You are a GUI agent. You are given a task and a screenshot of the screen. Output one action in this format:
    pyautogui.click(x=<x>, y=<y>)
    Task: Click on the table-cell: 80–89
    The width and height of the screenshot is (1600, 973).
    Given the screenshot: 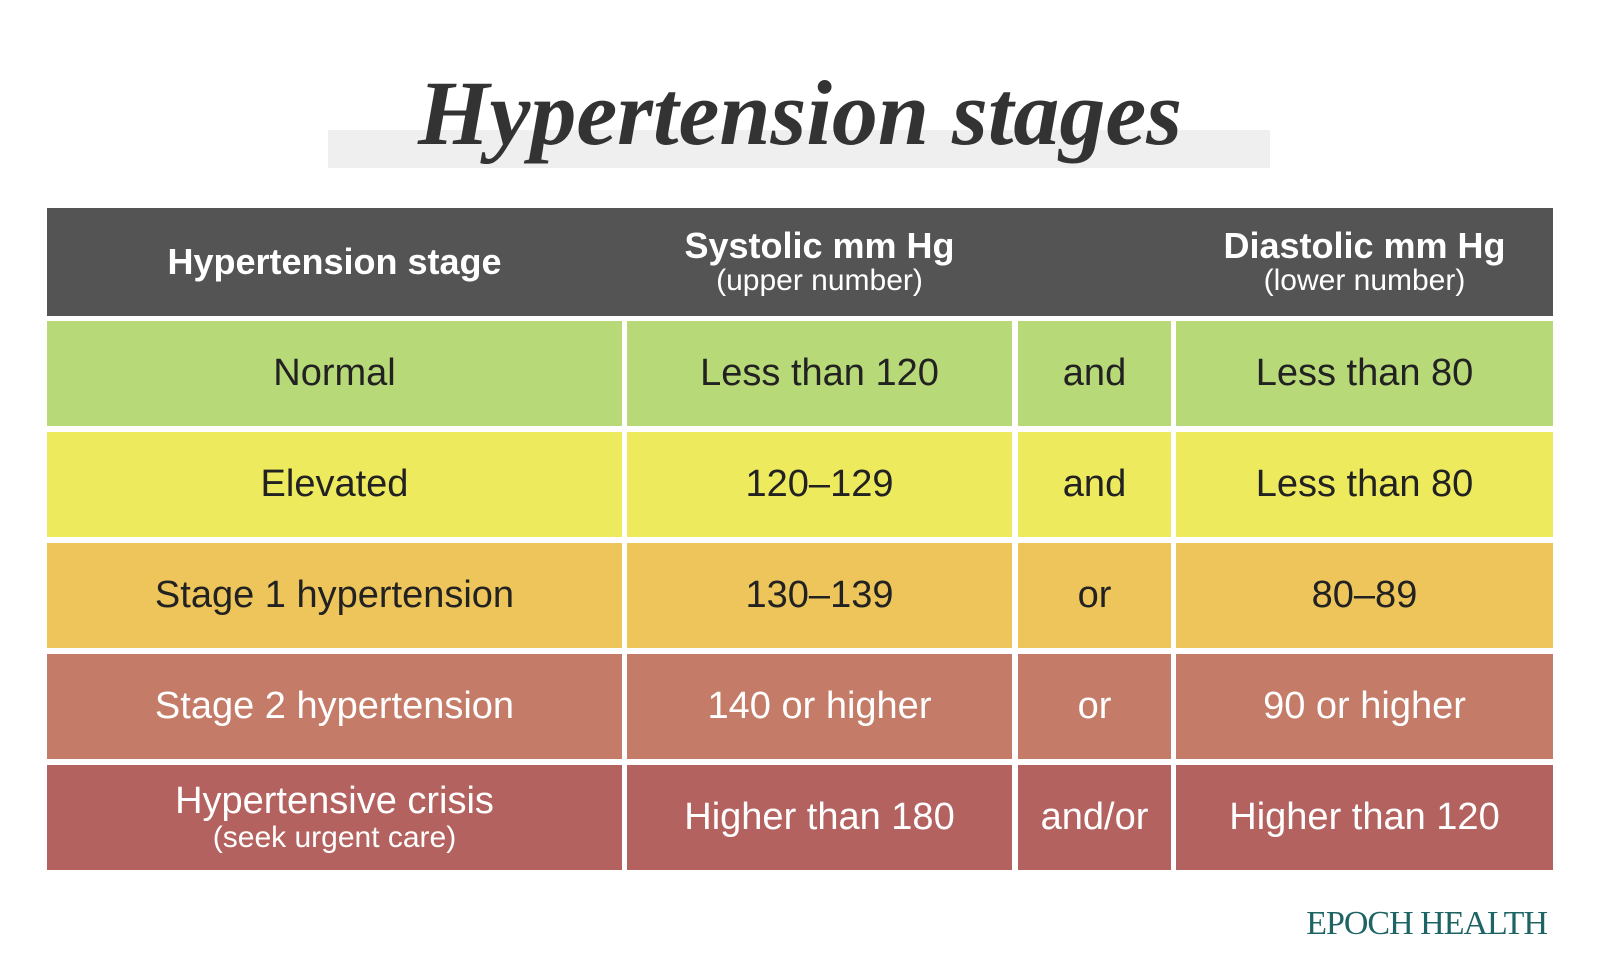 What is the action you would take?
    pyautogui.click(x=1364, y=595)
    